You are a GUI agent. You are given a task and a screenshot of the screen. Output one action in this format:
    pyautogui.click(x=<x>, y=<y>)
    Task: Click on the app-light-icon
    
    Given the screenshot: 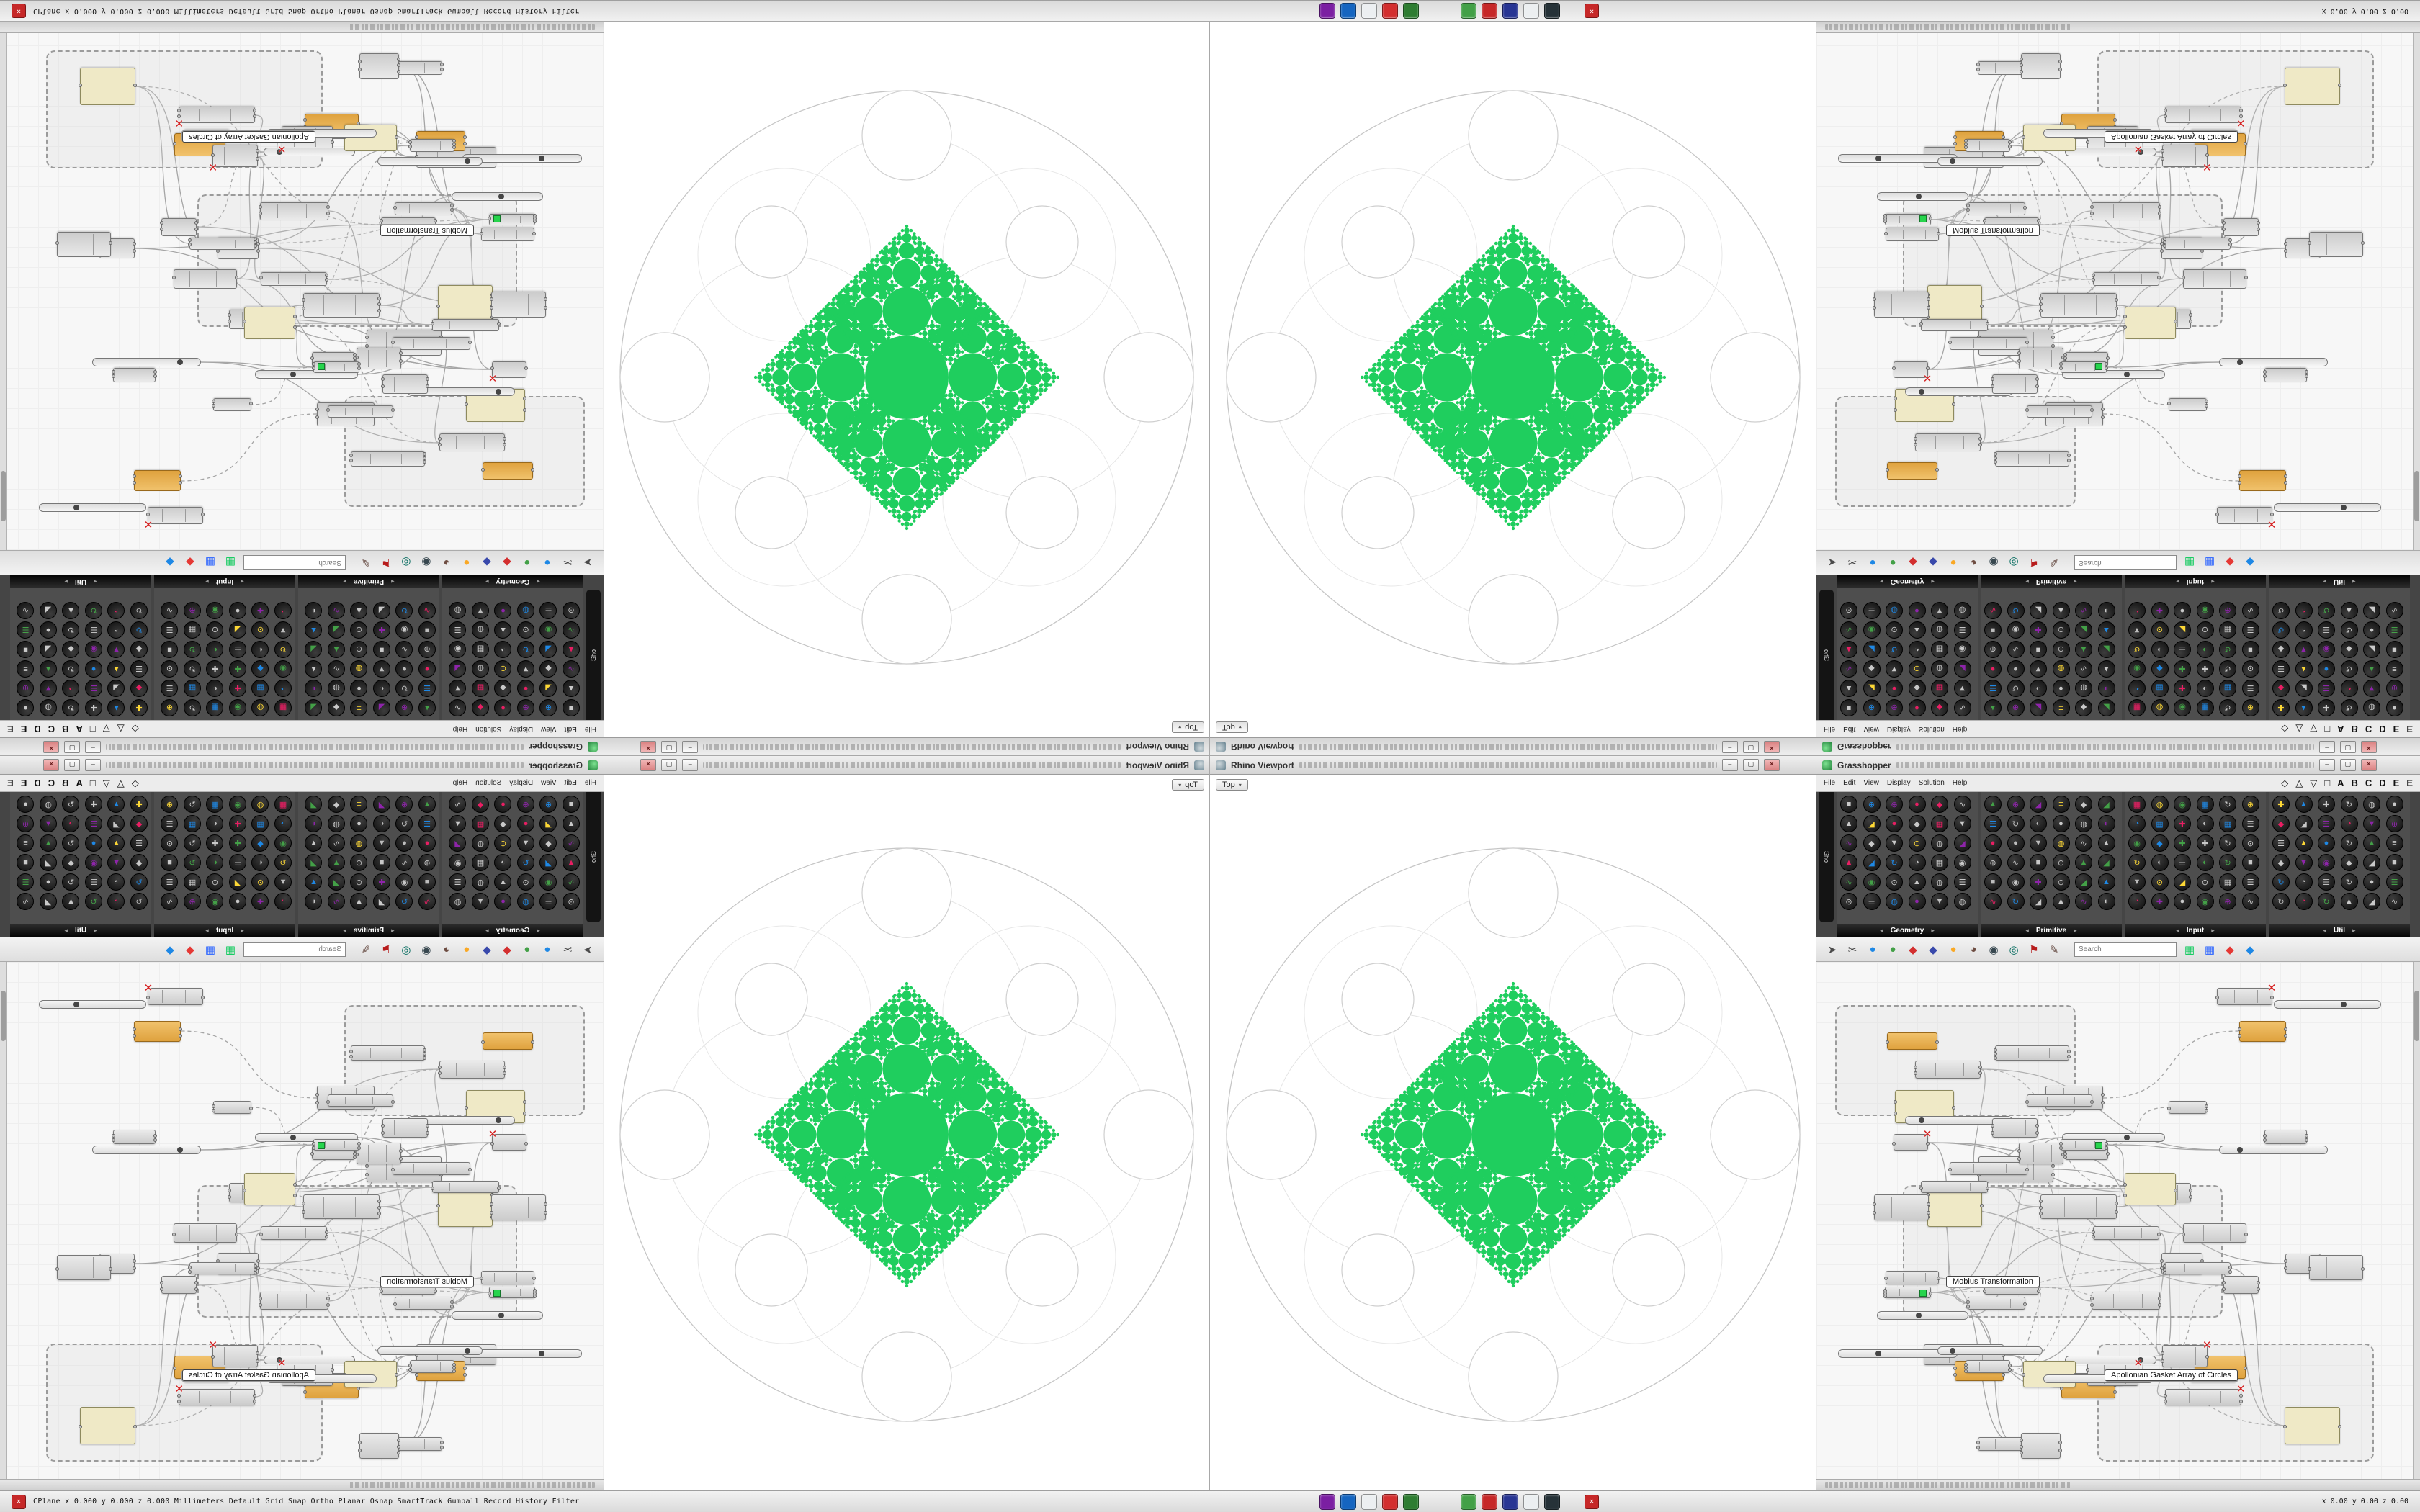 What is the action you would take?
    pyautogui.click(x=1531, y=1501)
    